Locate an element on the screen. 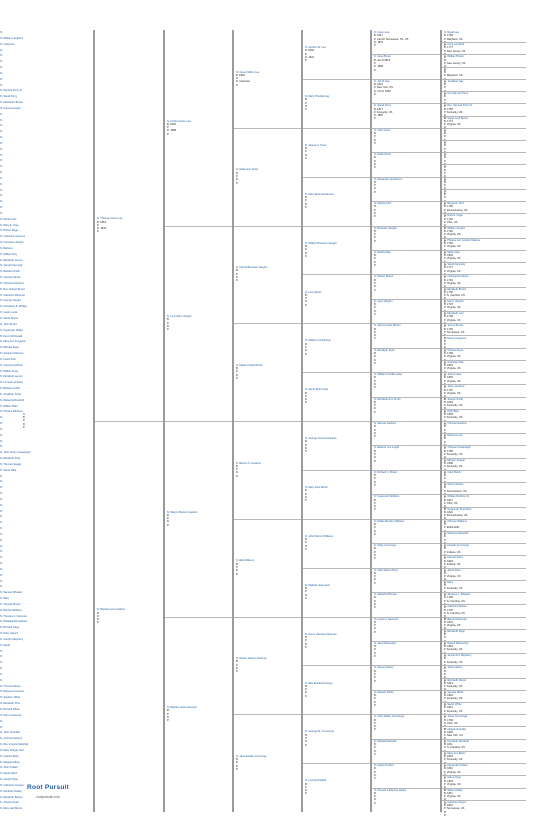 The height and width of the screenshot is (837, 533). ancestor-name: N: Steven Heavy is located at coordinates (384, 668).